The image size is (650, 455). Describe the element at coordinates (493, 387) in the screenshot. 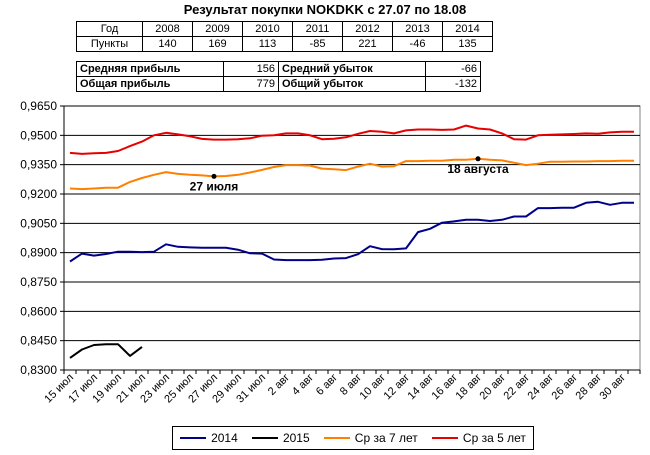

I see `x-tick-label: 20 авг` at that location.